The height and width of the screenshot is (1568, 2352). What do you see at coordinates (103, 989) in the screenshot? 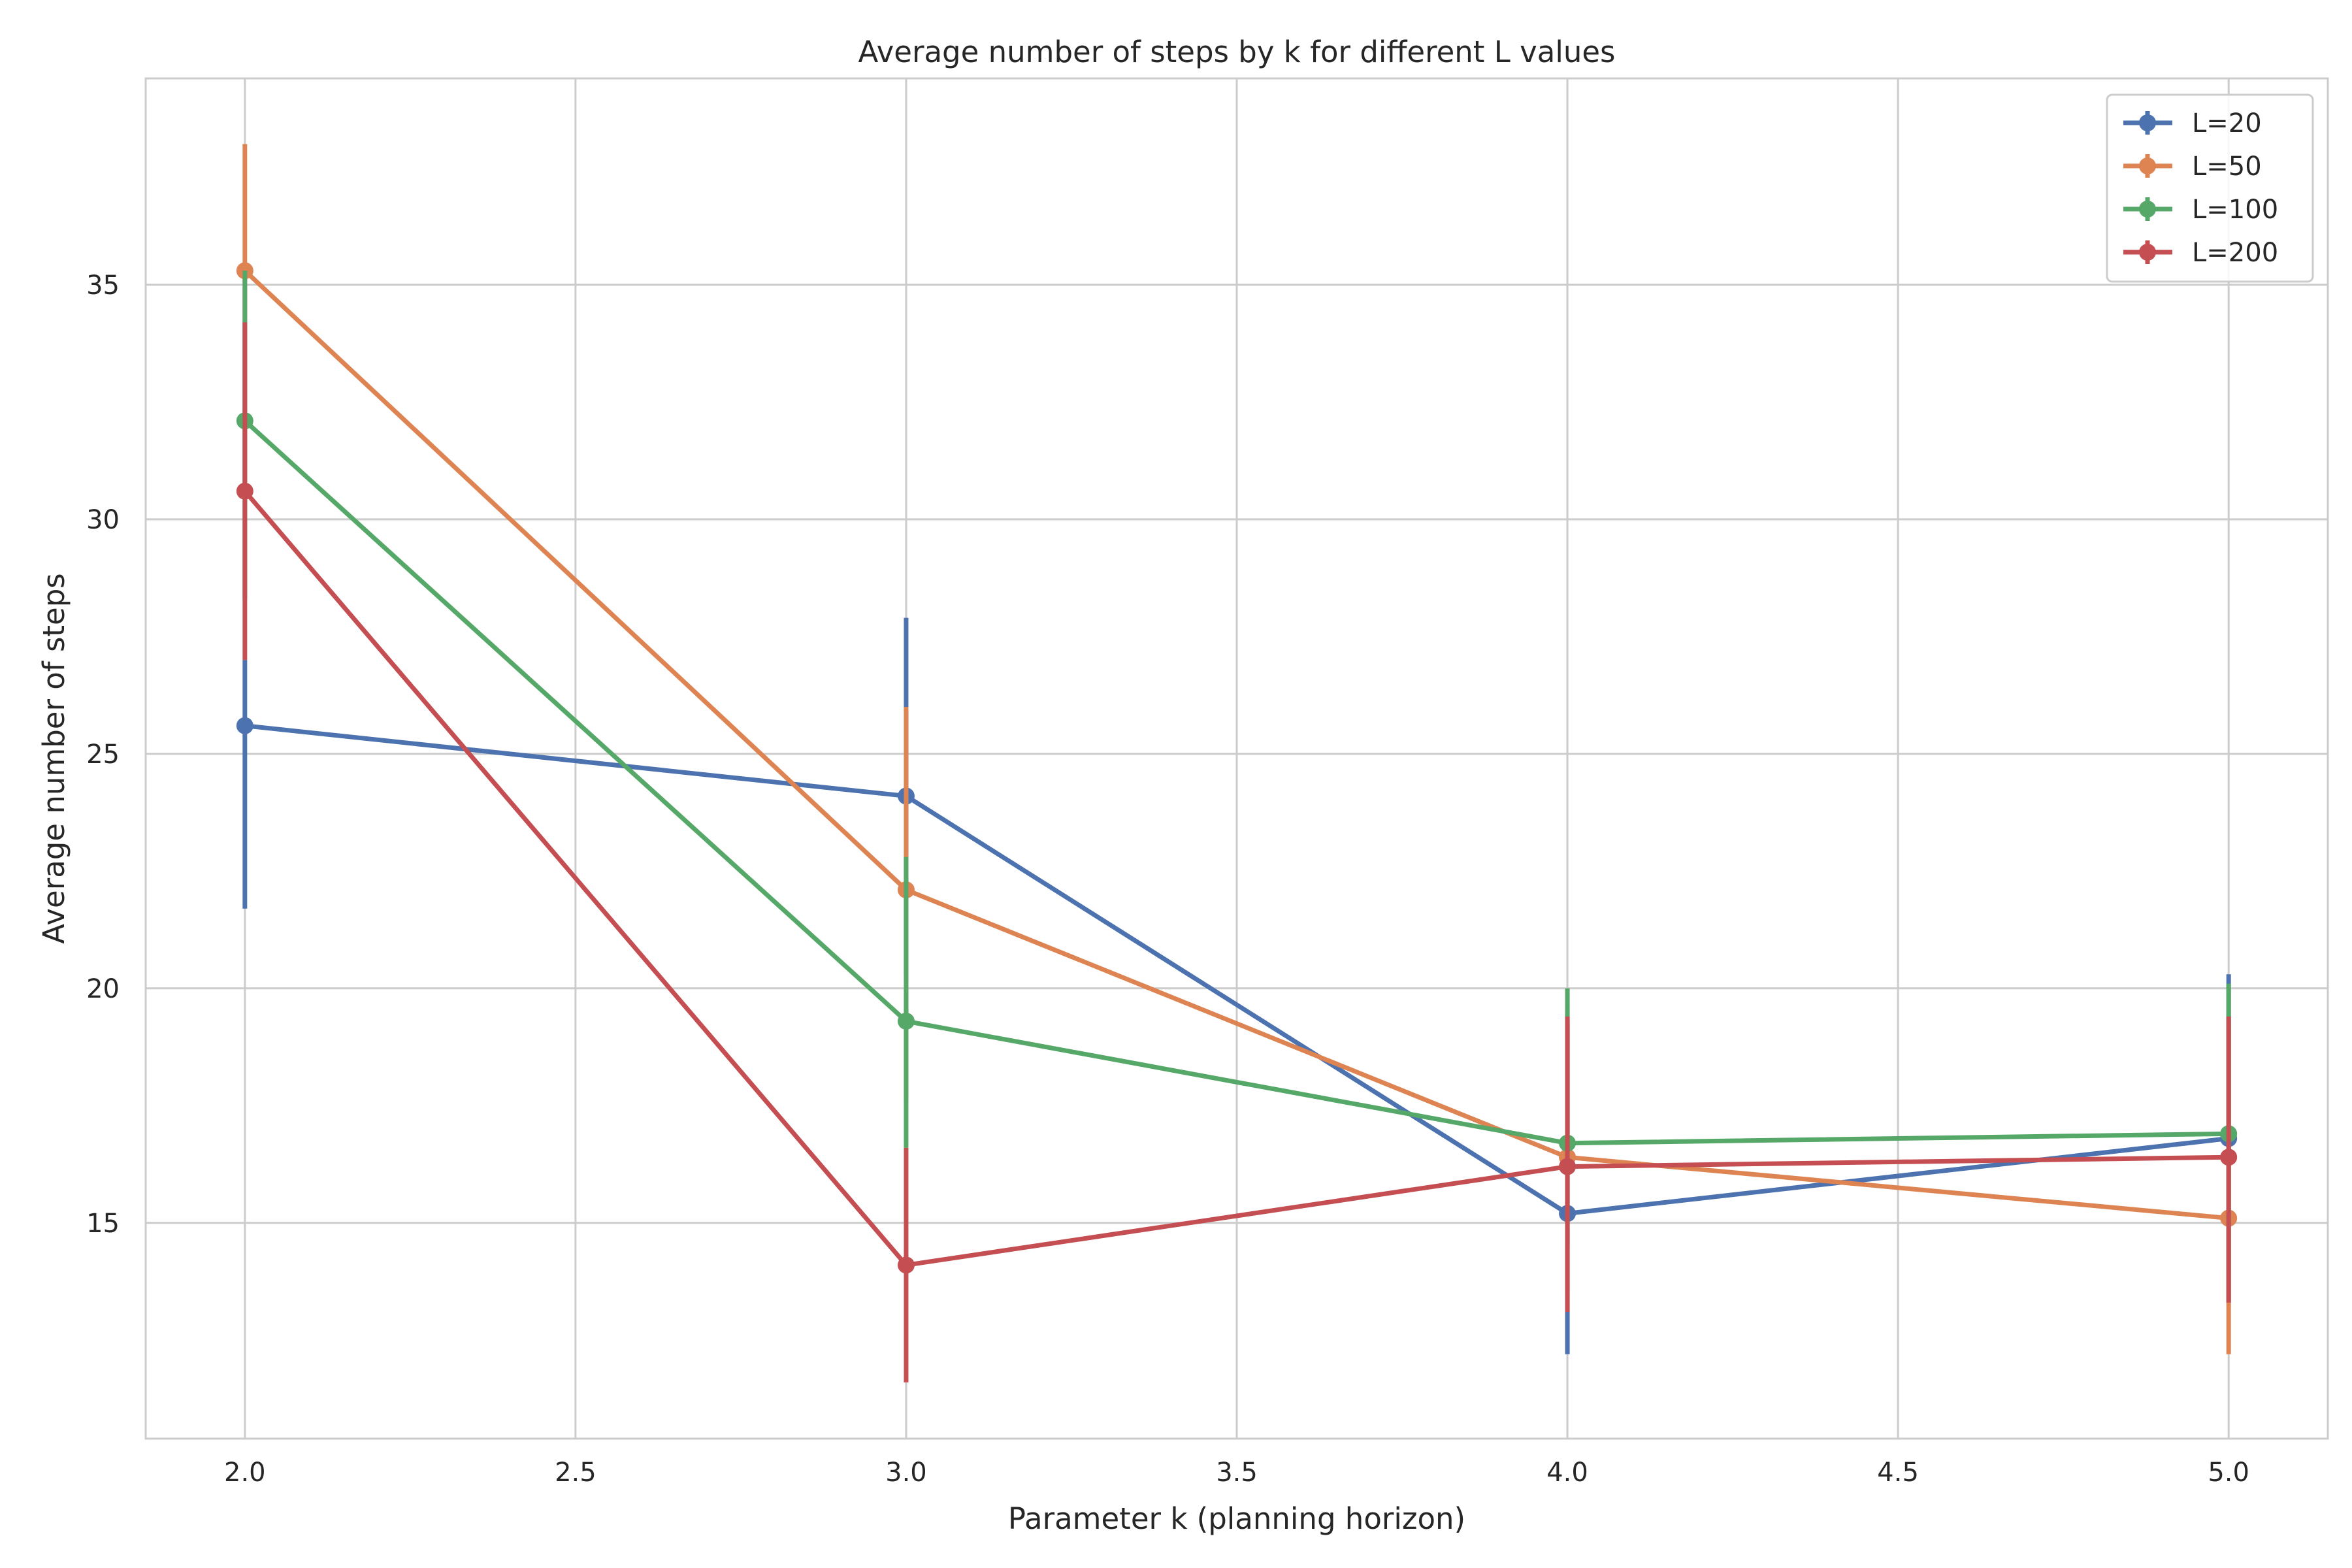
I see `y-tick-label: 20` at bounding box center [103, 989].